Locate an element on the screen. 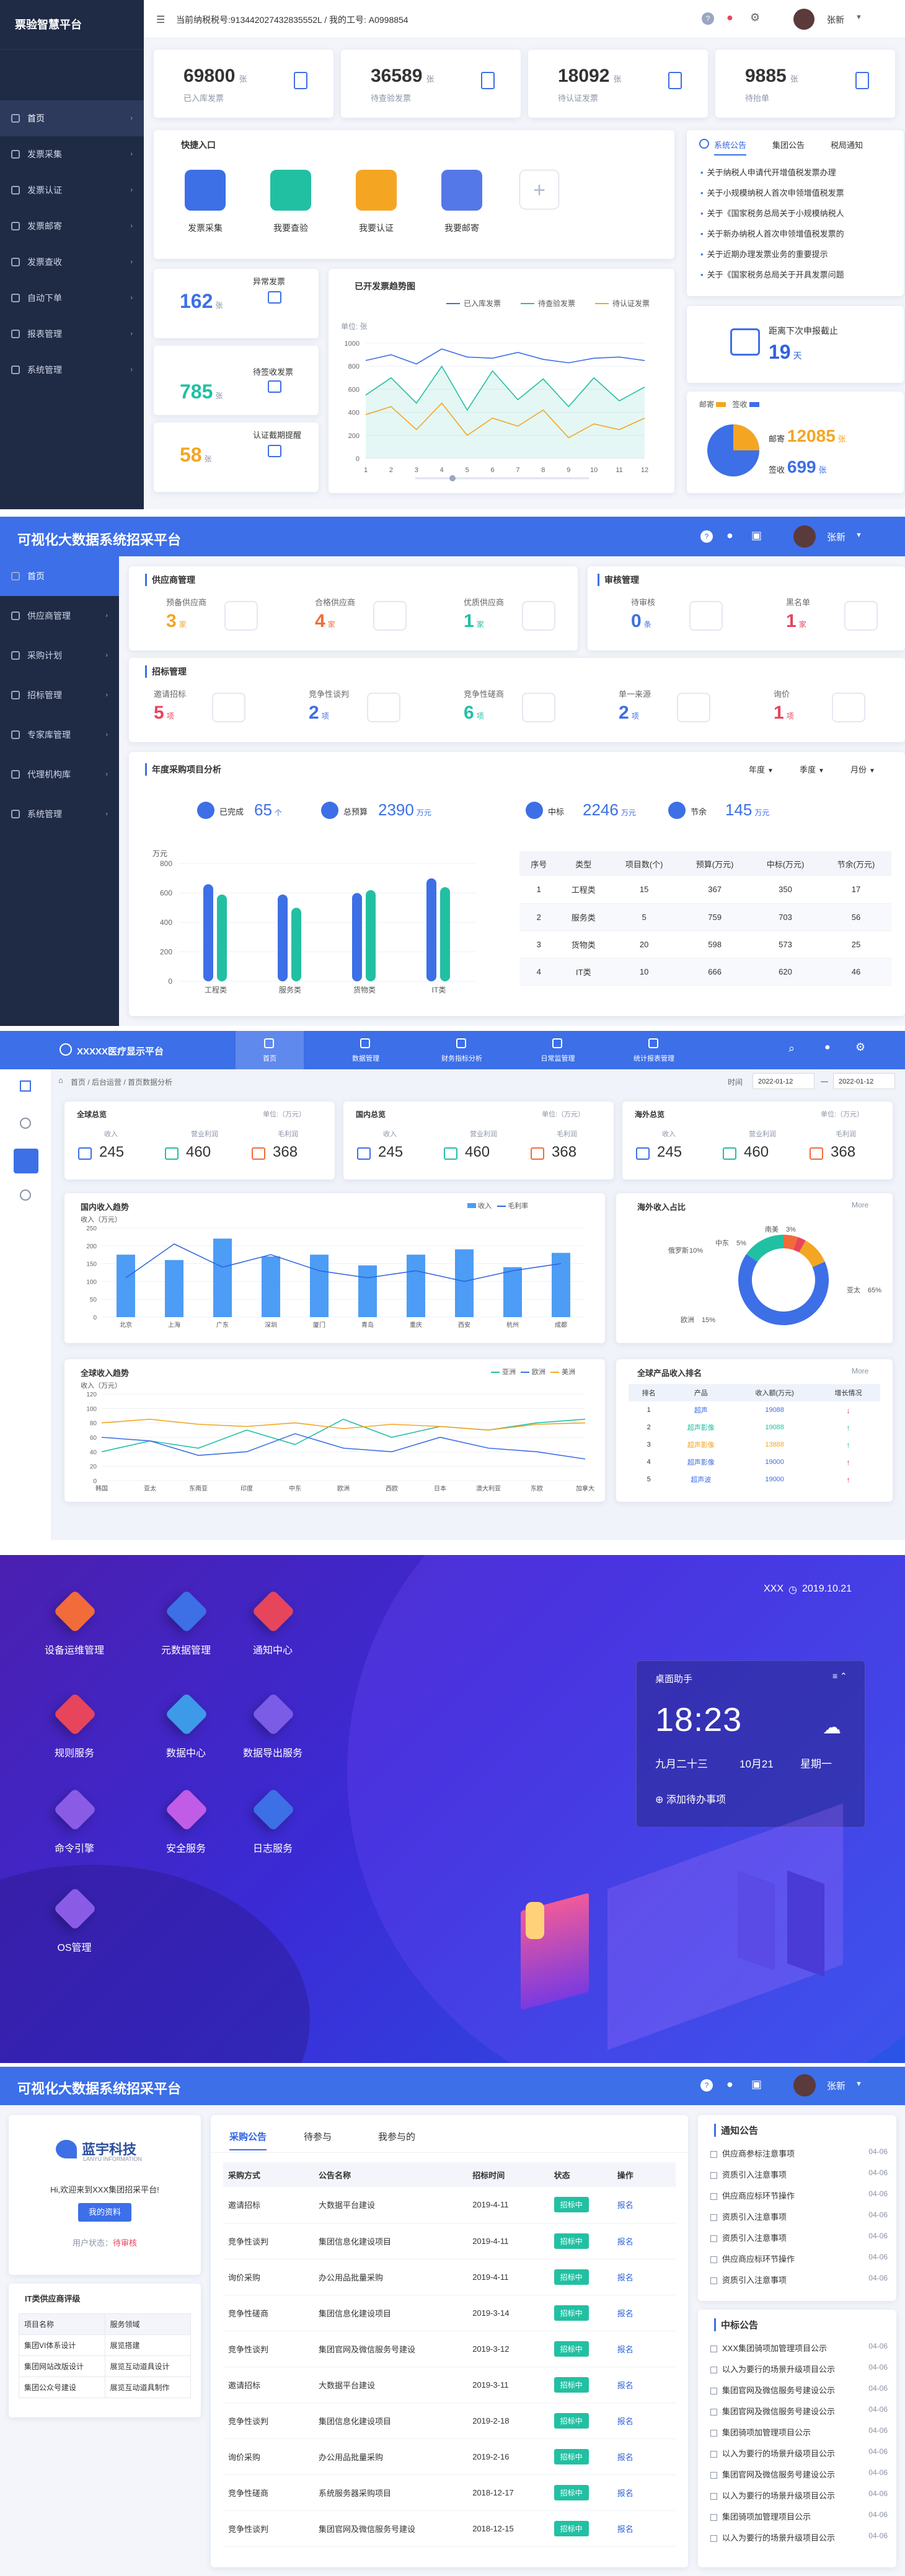  sidebar-item: 代理机构库 › is located at coordinates (60, 774).